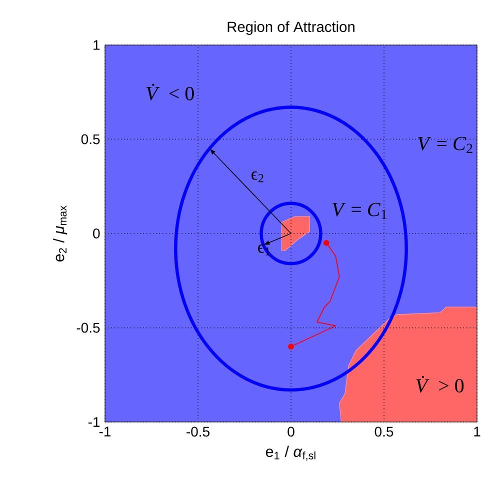 The width and height of the screenshot is (481, 495). I want to click on annotation: ϵ$_{2}$, so click(258, 176).